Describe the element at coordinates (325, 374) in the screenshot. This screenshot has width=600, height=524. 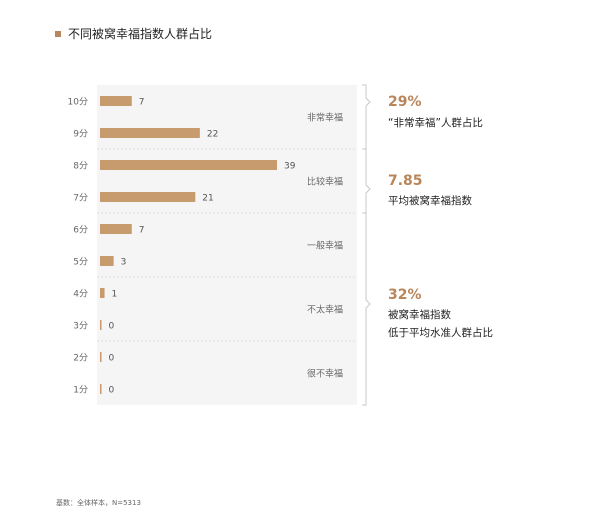
I see `group-label: 很不幸福` at that location.